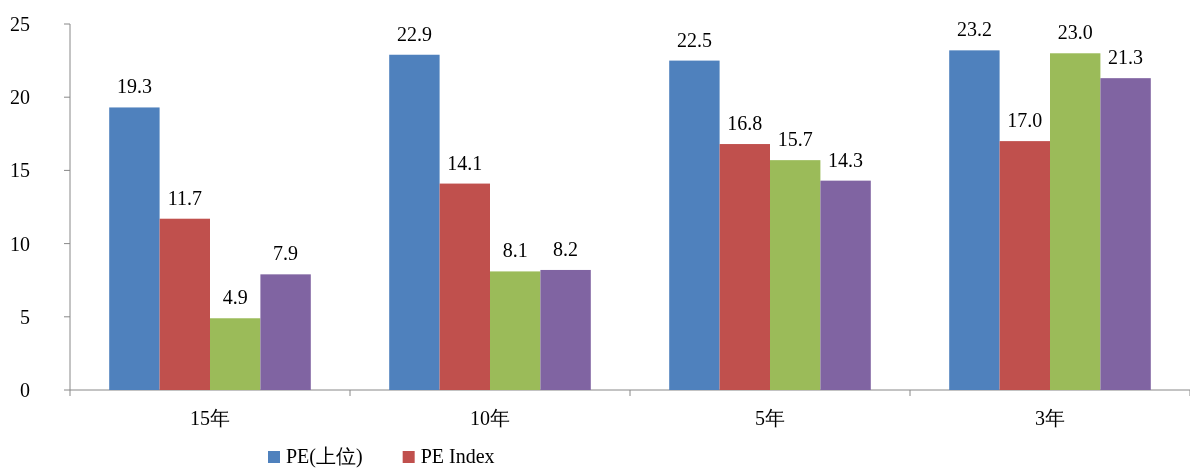 The image size is (1190, 476). What do you see at coordinates (465, 162) in the screenshot?
I see `data-label: 14.1` at bounding box center [465, 162].